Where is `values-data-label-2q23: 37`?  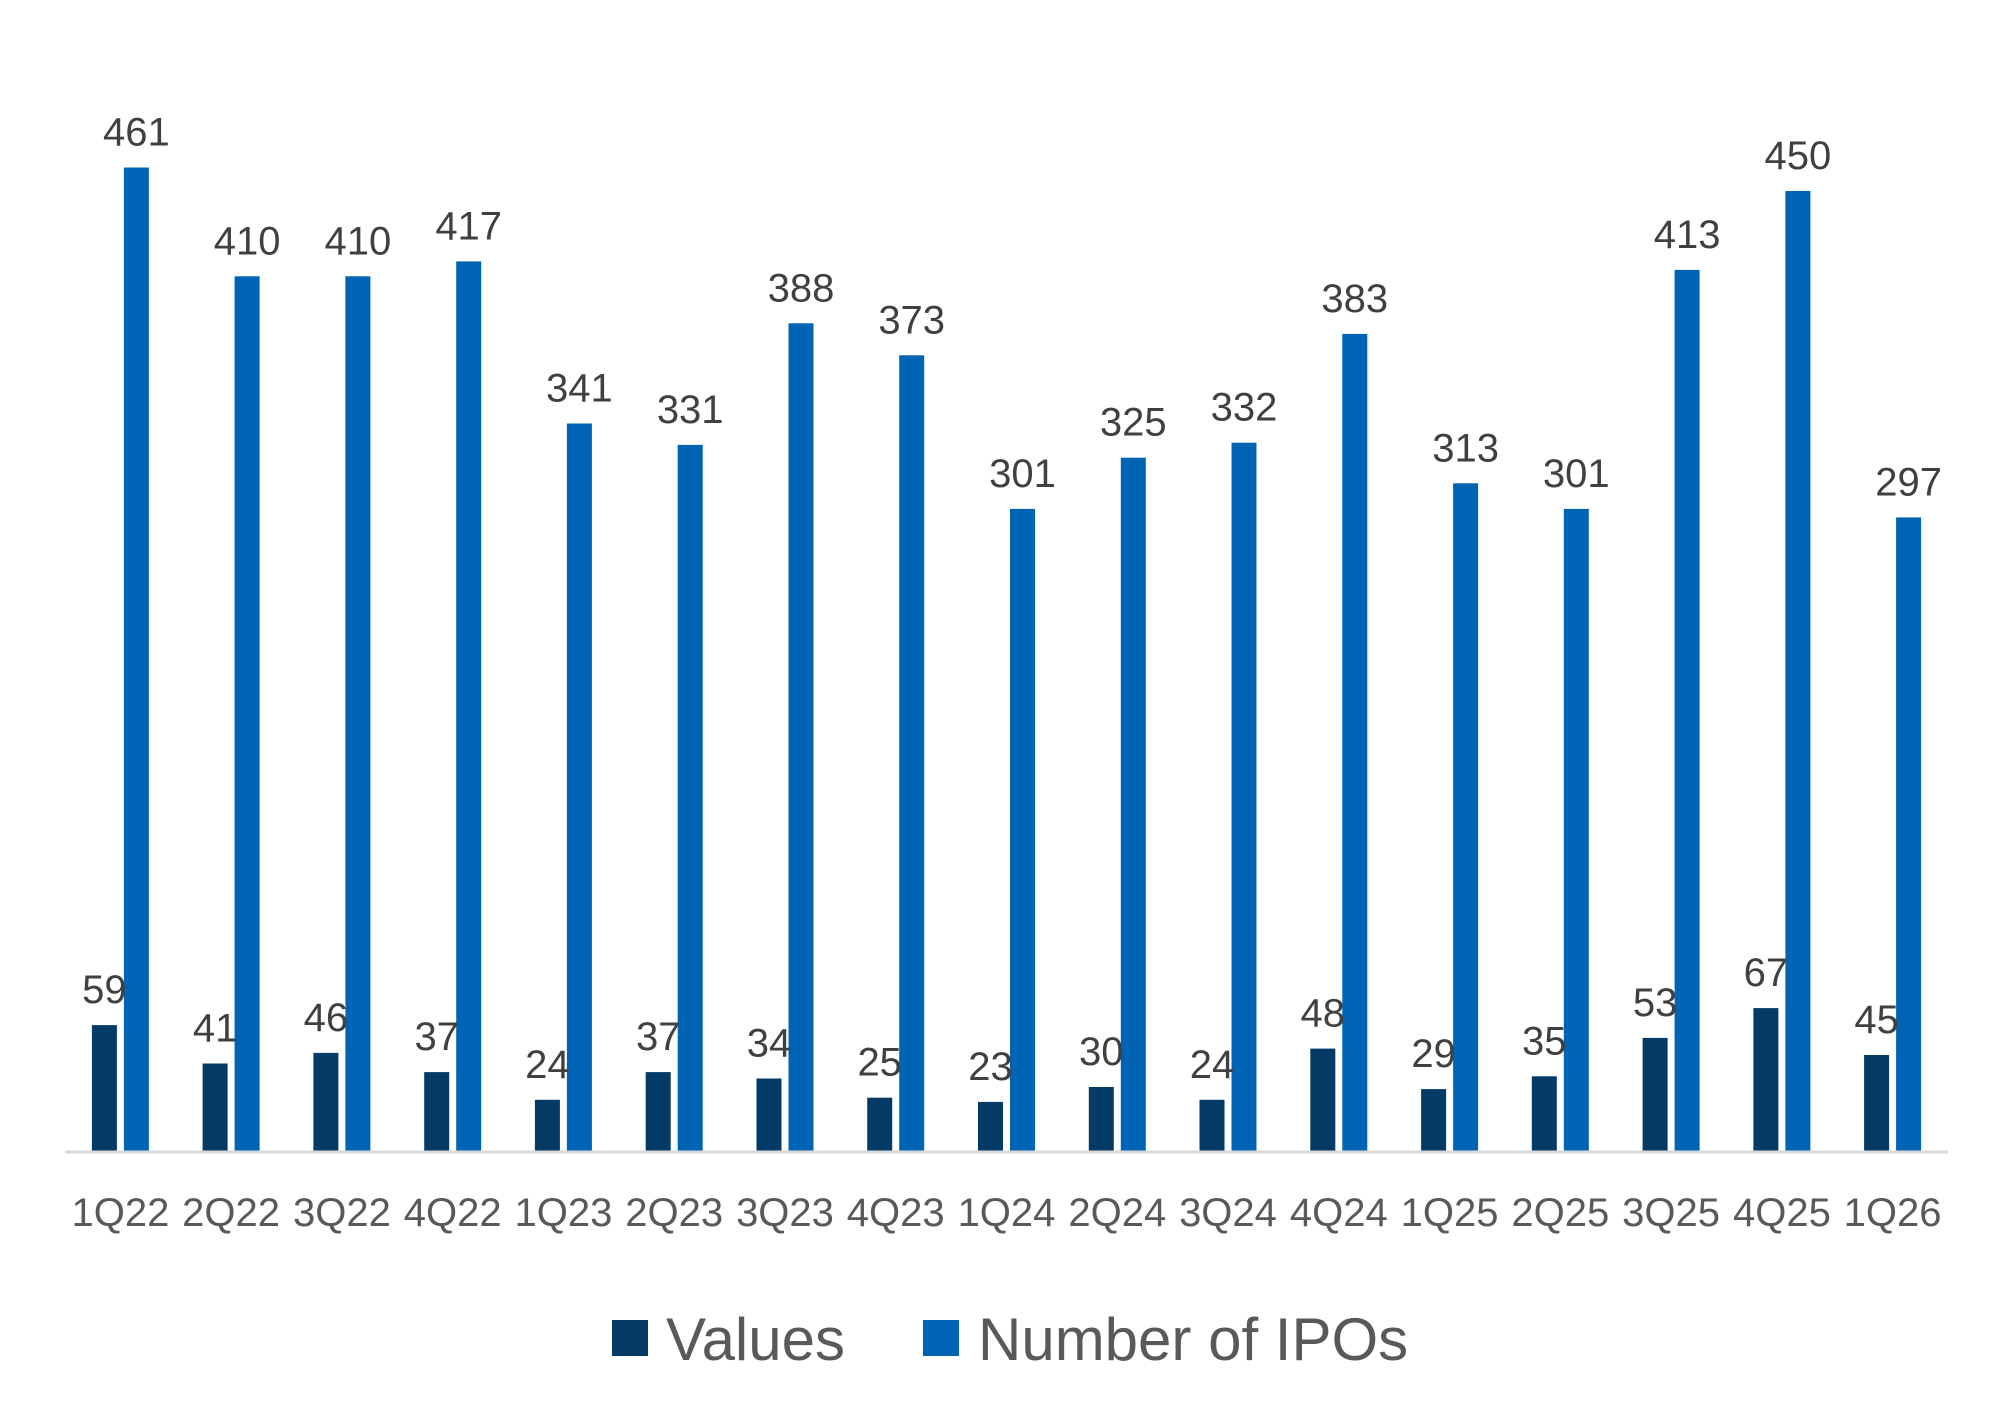
values-data-label-2q23: 37 is located at coordinates (658, 1037).